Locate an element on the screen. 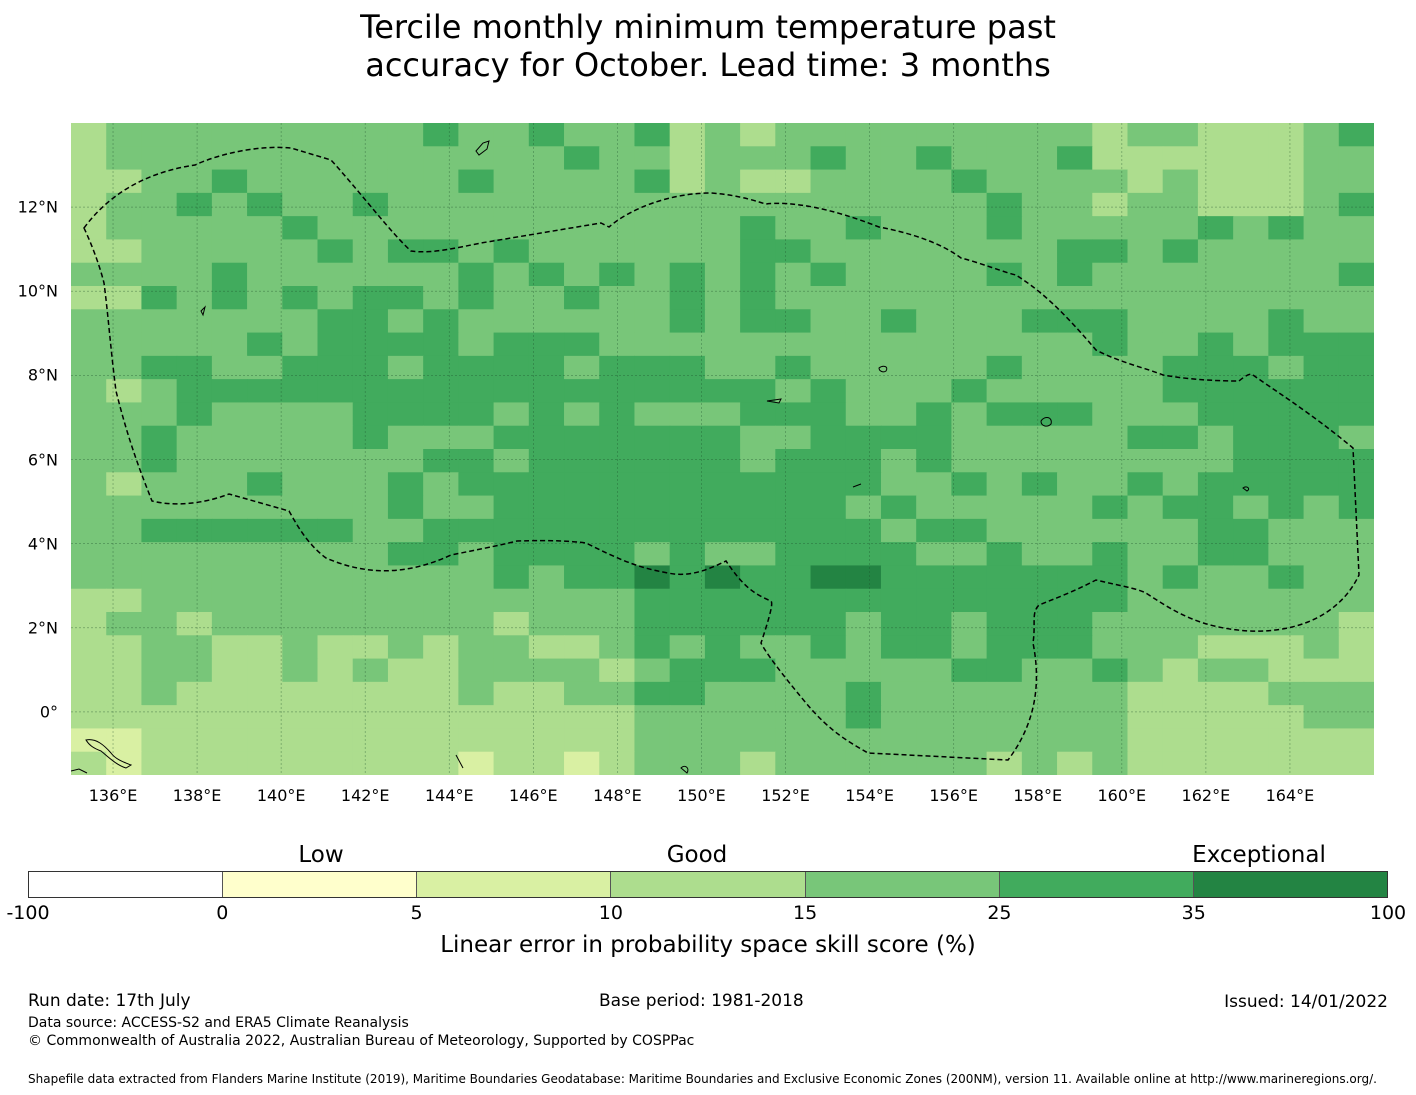 The width and height of the screenshot is (1416, 1095). latitude-label: 2°N is located at coordinates (42, 628).